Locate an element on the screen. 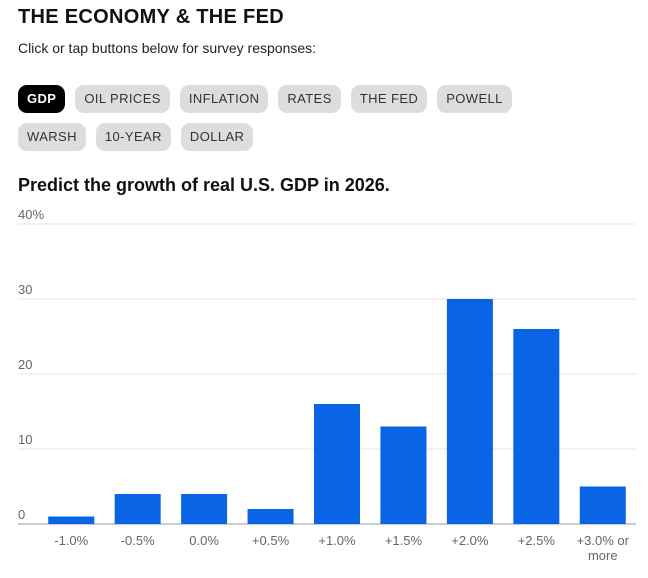 This screenshot has height=578, width=648. tab-button: WARSH is located at coordinates (52, 137).